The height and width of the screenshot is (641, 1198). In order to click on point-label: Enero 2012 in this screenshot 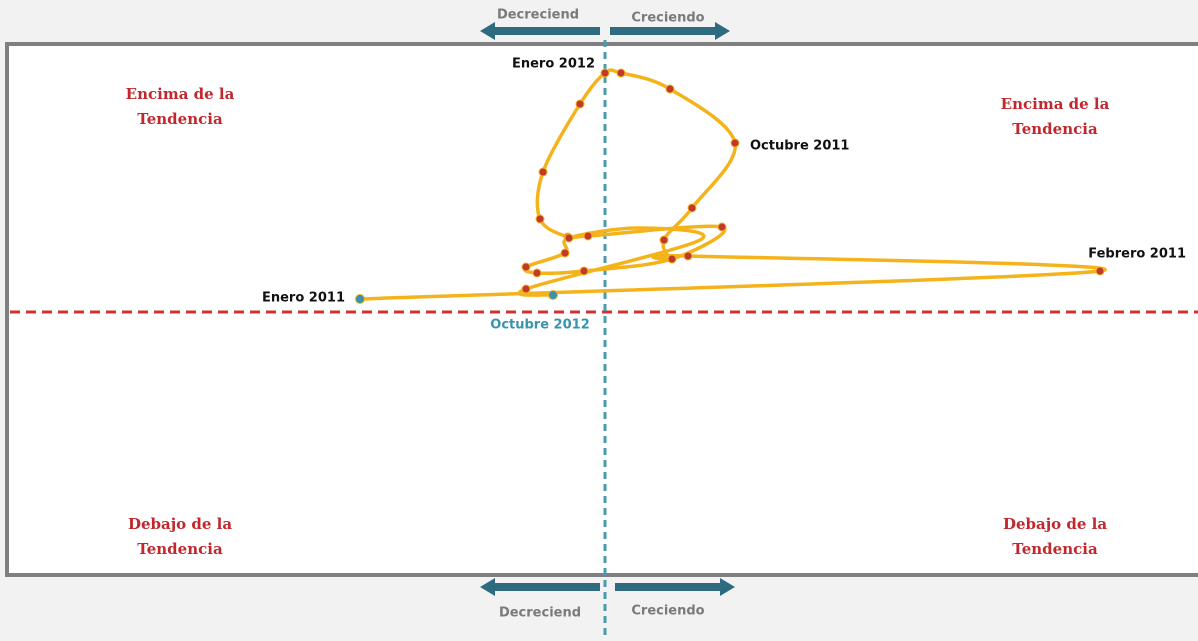, I will do `click(553, 64)`.